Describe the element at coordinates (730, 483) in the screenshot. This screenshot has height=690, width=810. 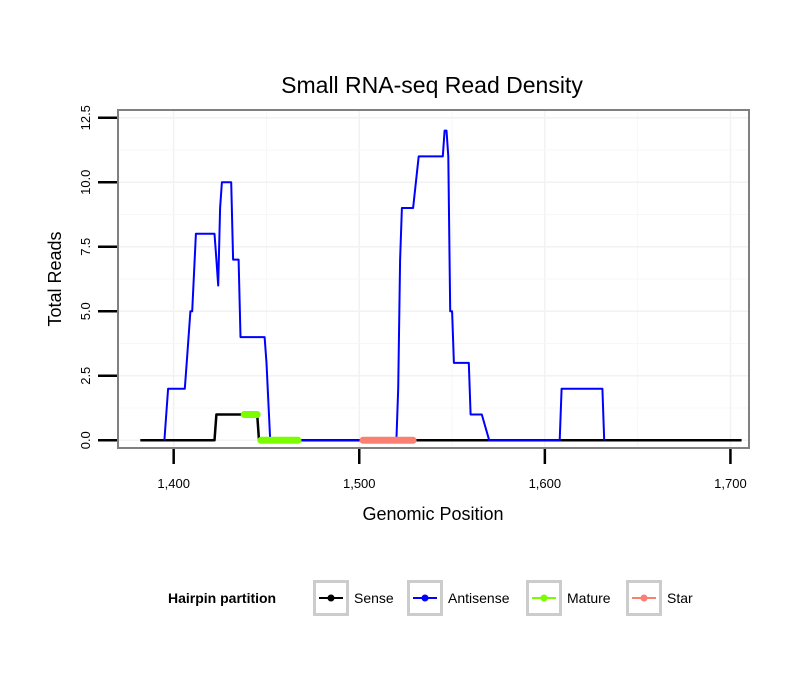
I see `x-tick-label: 1,700` at that location.